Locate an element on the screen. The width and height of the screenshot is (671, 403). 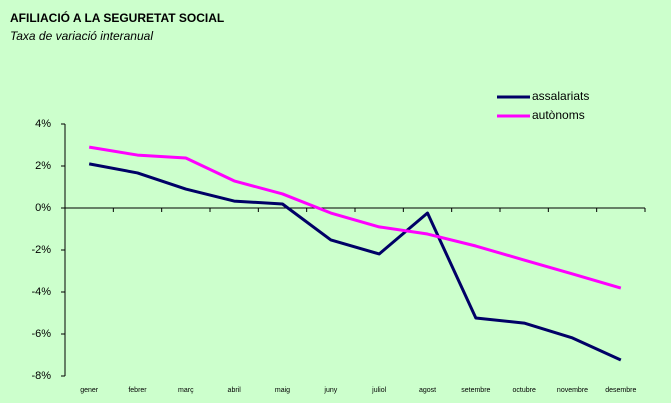
legend-label: assalariats is located at coordinates (560, 96).